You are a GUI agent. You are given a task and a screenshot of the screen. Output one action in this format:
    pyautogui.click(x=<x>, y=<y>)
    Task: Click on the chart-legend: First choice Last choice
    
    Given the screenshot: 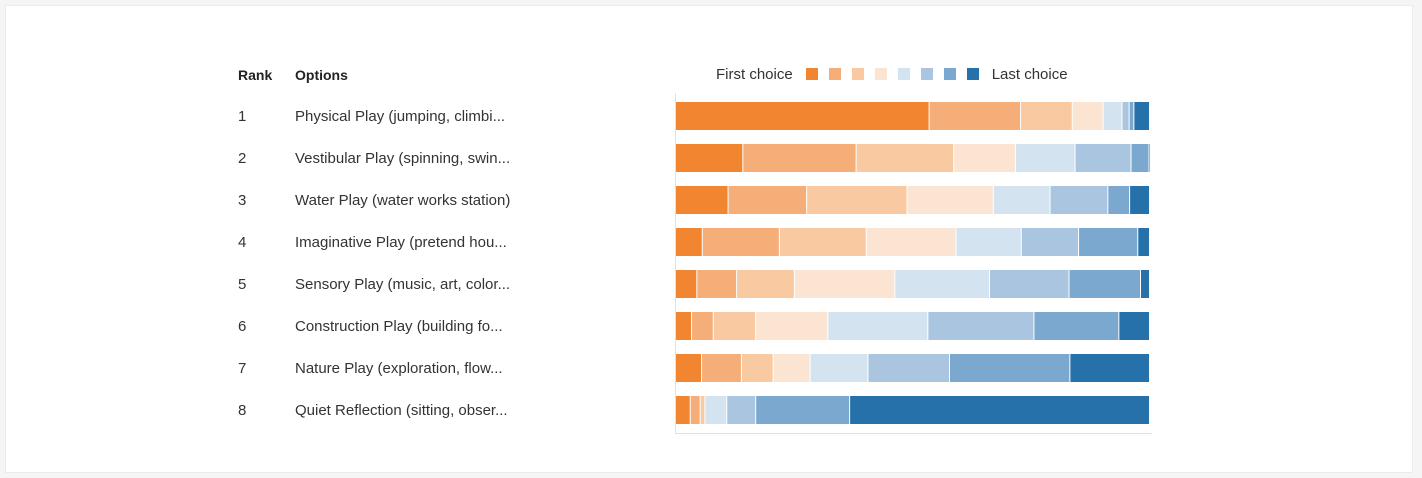 What is the action you would take?
    pyautogui.click(x=892, y=74)
    